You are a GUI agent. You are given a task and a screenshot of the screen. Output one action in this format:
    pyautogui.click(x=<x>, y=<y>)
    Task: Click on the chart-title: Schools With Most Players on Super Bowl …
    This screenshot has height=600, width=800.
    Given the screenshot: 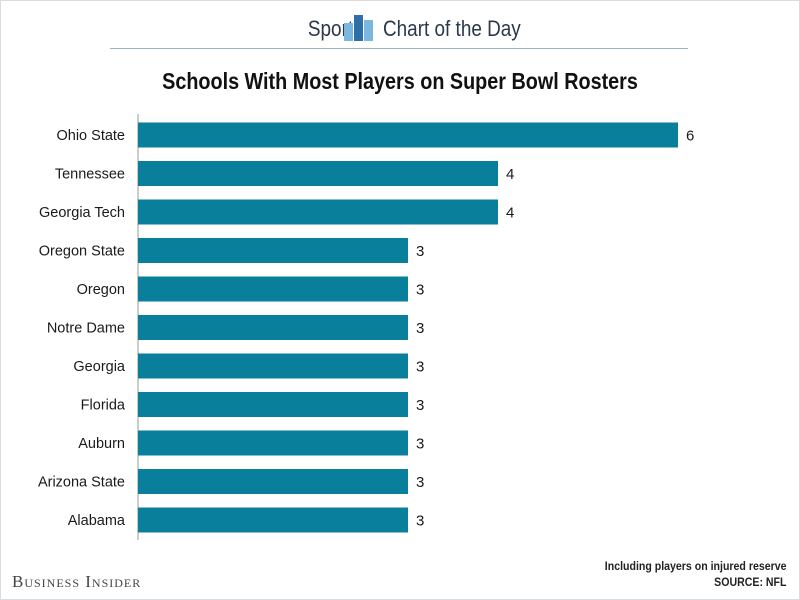 What is the action you would take?
    pyautogui.click(x=400, y=81)
    